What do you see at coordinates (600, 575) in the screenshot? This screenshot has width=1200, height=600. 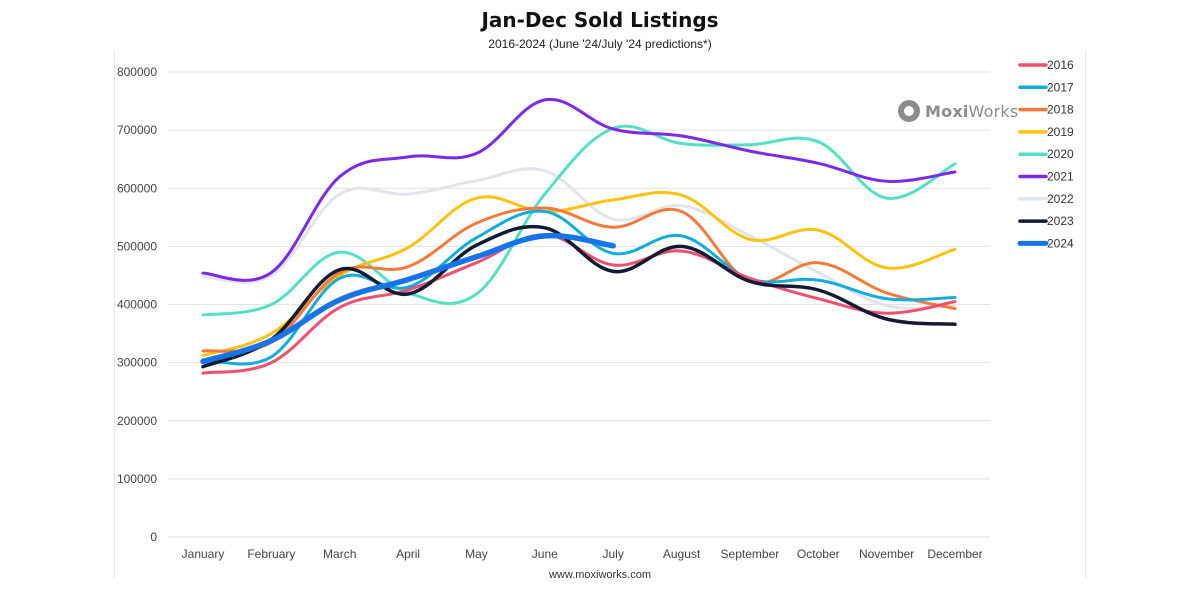 I see `footer-url: www.moxiworks.com` at bounding box center [600, 575].